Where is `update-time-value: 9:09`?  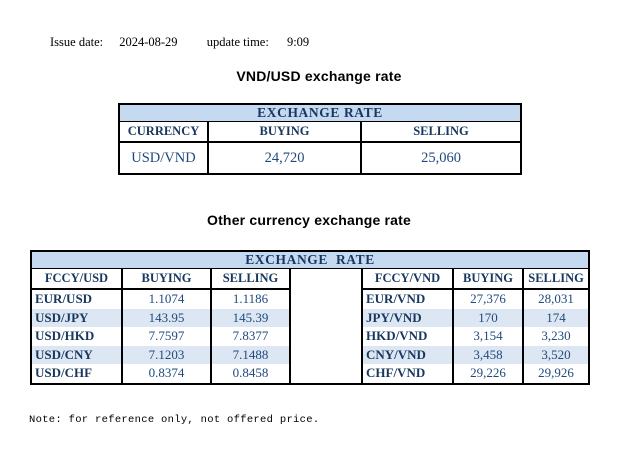
update-time-value: 9:09 is located at coordinates (298, 42).